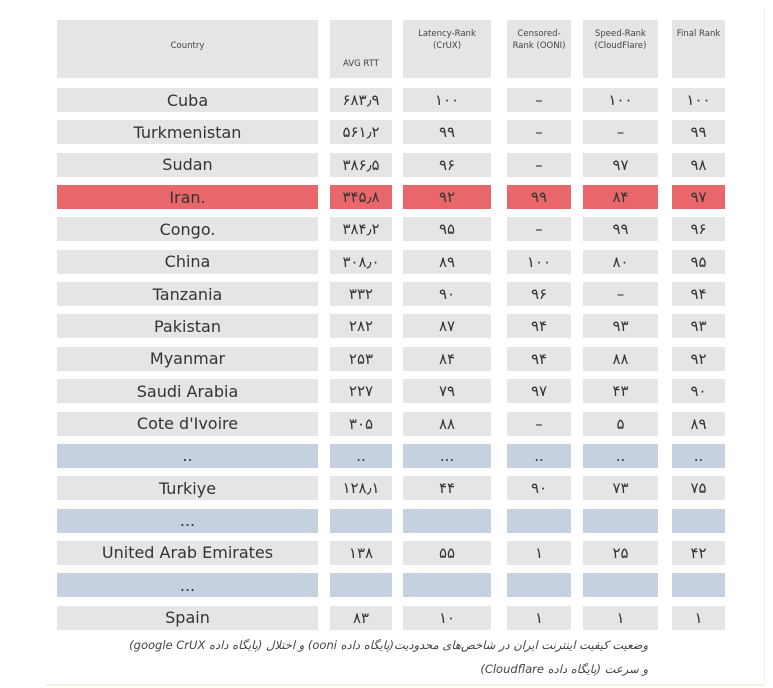 This screenshot has height=688, width=773. Describe the element at coordinates (361, 100) in the screenshot. I see `table-cell: ۶۸۳٫۹` at that location.